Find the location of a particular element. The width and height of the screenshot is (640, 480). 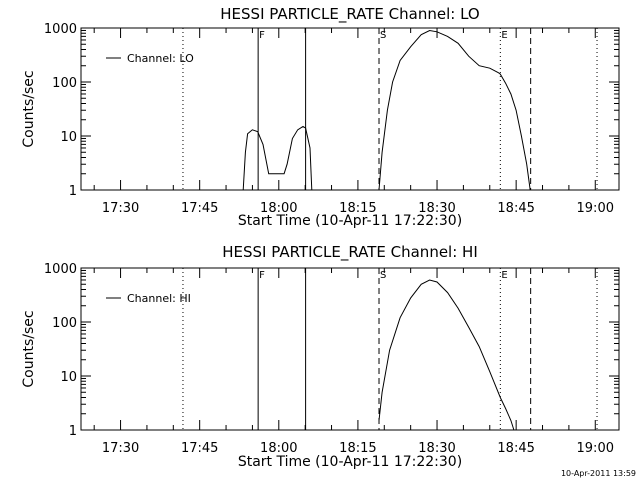

legend-label: Channel: HI is located at coordinates (159, 298).